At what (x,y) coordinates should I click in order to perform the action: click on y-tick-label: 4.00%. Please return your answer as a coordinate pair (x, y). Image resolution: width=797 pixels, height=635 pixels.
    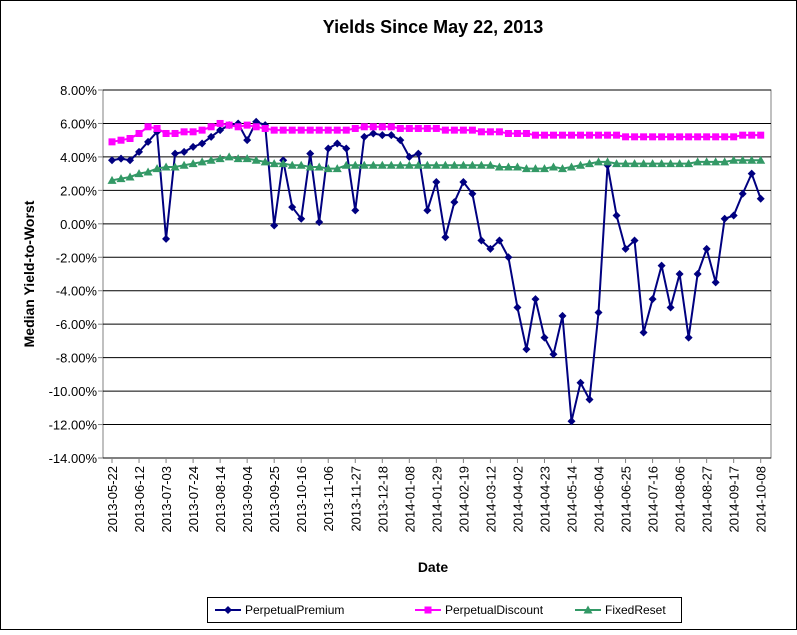
    Looking at the image, I should click on (78, 157).